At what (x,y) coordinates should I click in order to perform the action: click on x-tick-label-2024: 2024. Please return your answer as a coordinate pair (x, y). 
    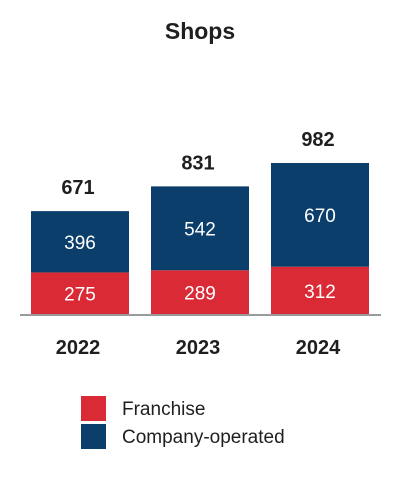
    Looking at the image, I should click on (318, 348).